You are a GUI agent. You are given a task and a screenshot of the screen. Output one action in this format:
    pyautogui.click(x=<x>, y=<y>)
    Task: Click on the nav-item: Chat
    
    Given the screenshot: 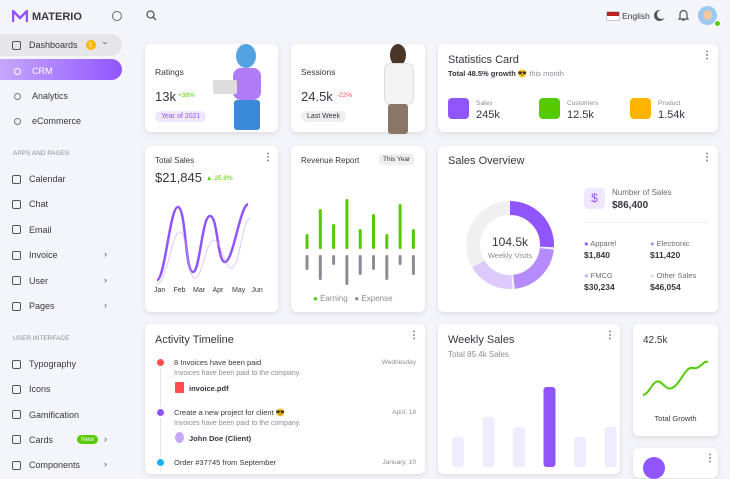 What is the action you would take?
    pyautogui.click(x=30, y=204)
    